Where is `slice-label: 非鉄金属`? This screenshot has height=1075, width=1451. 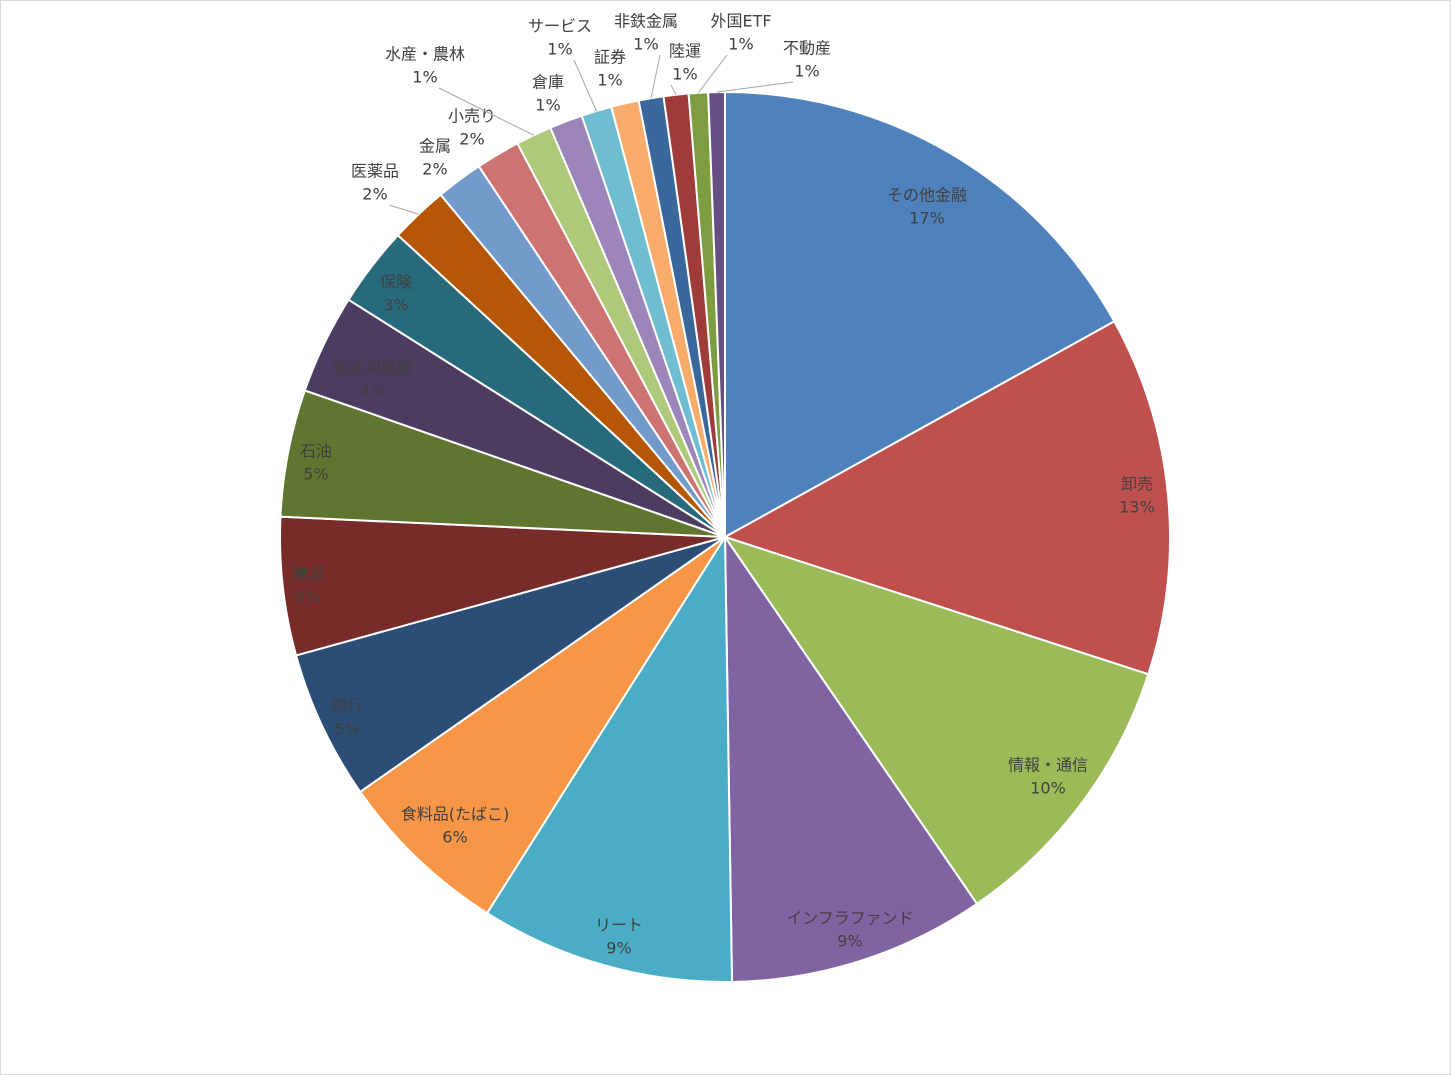 slice-label: 非鉄金属 is located at coordinates (646, 21).